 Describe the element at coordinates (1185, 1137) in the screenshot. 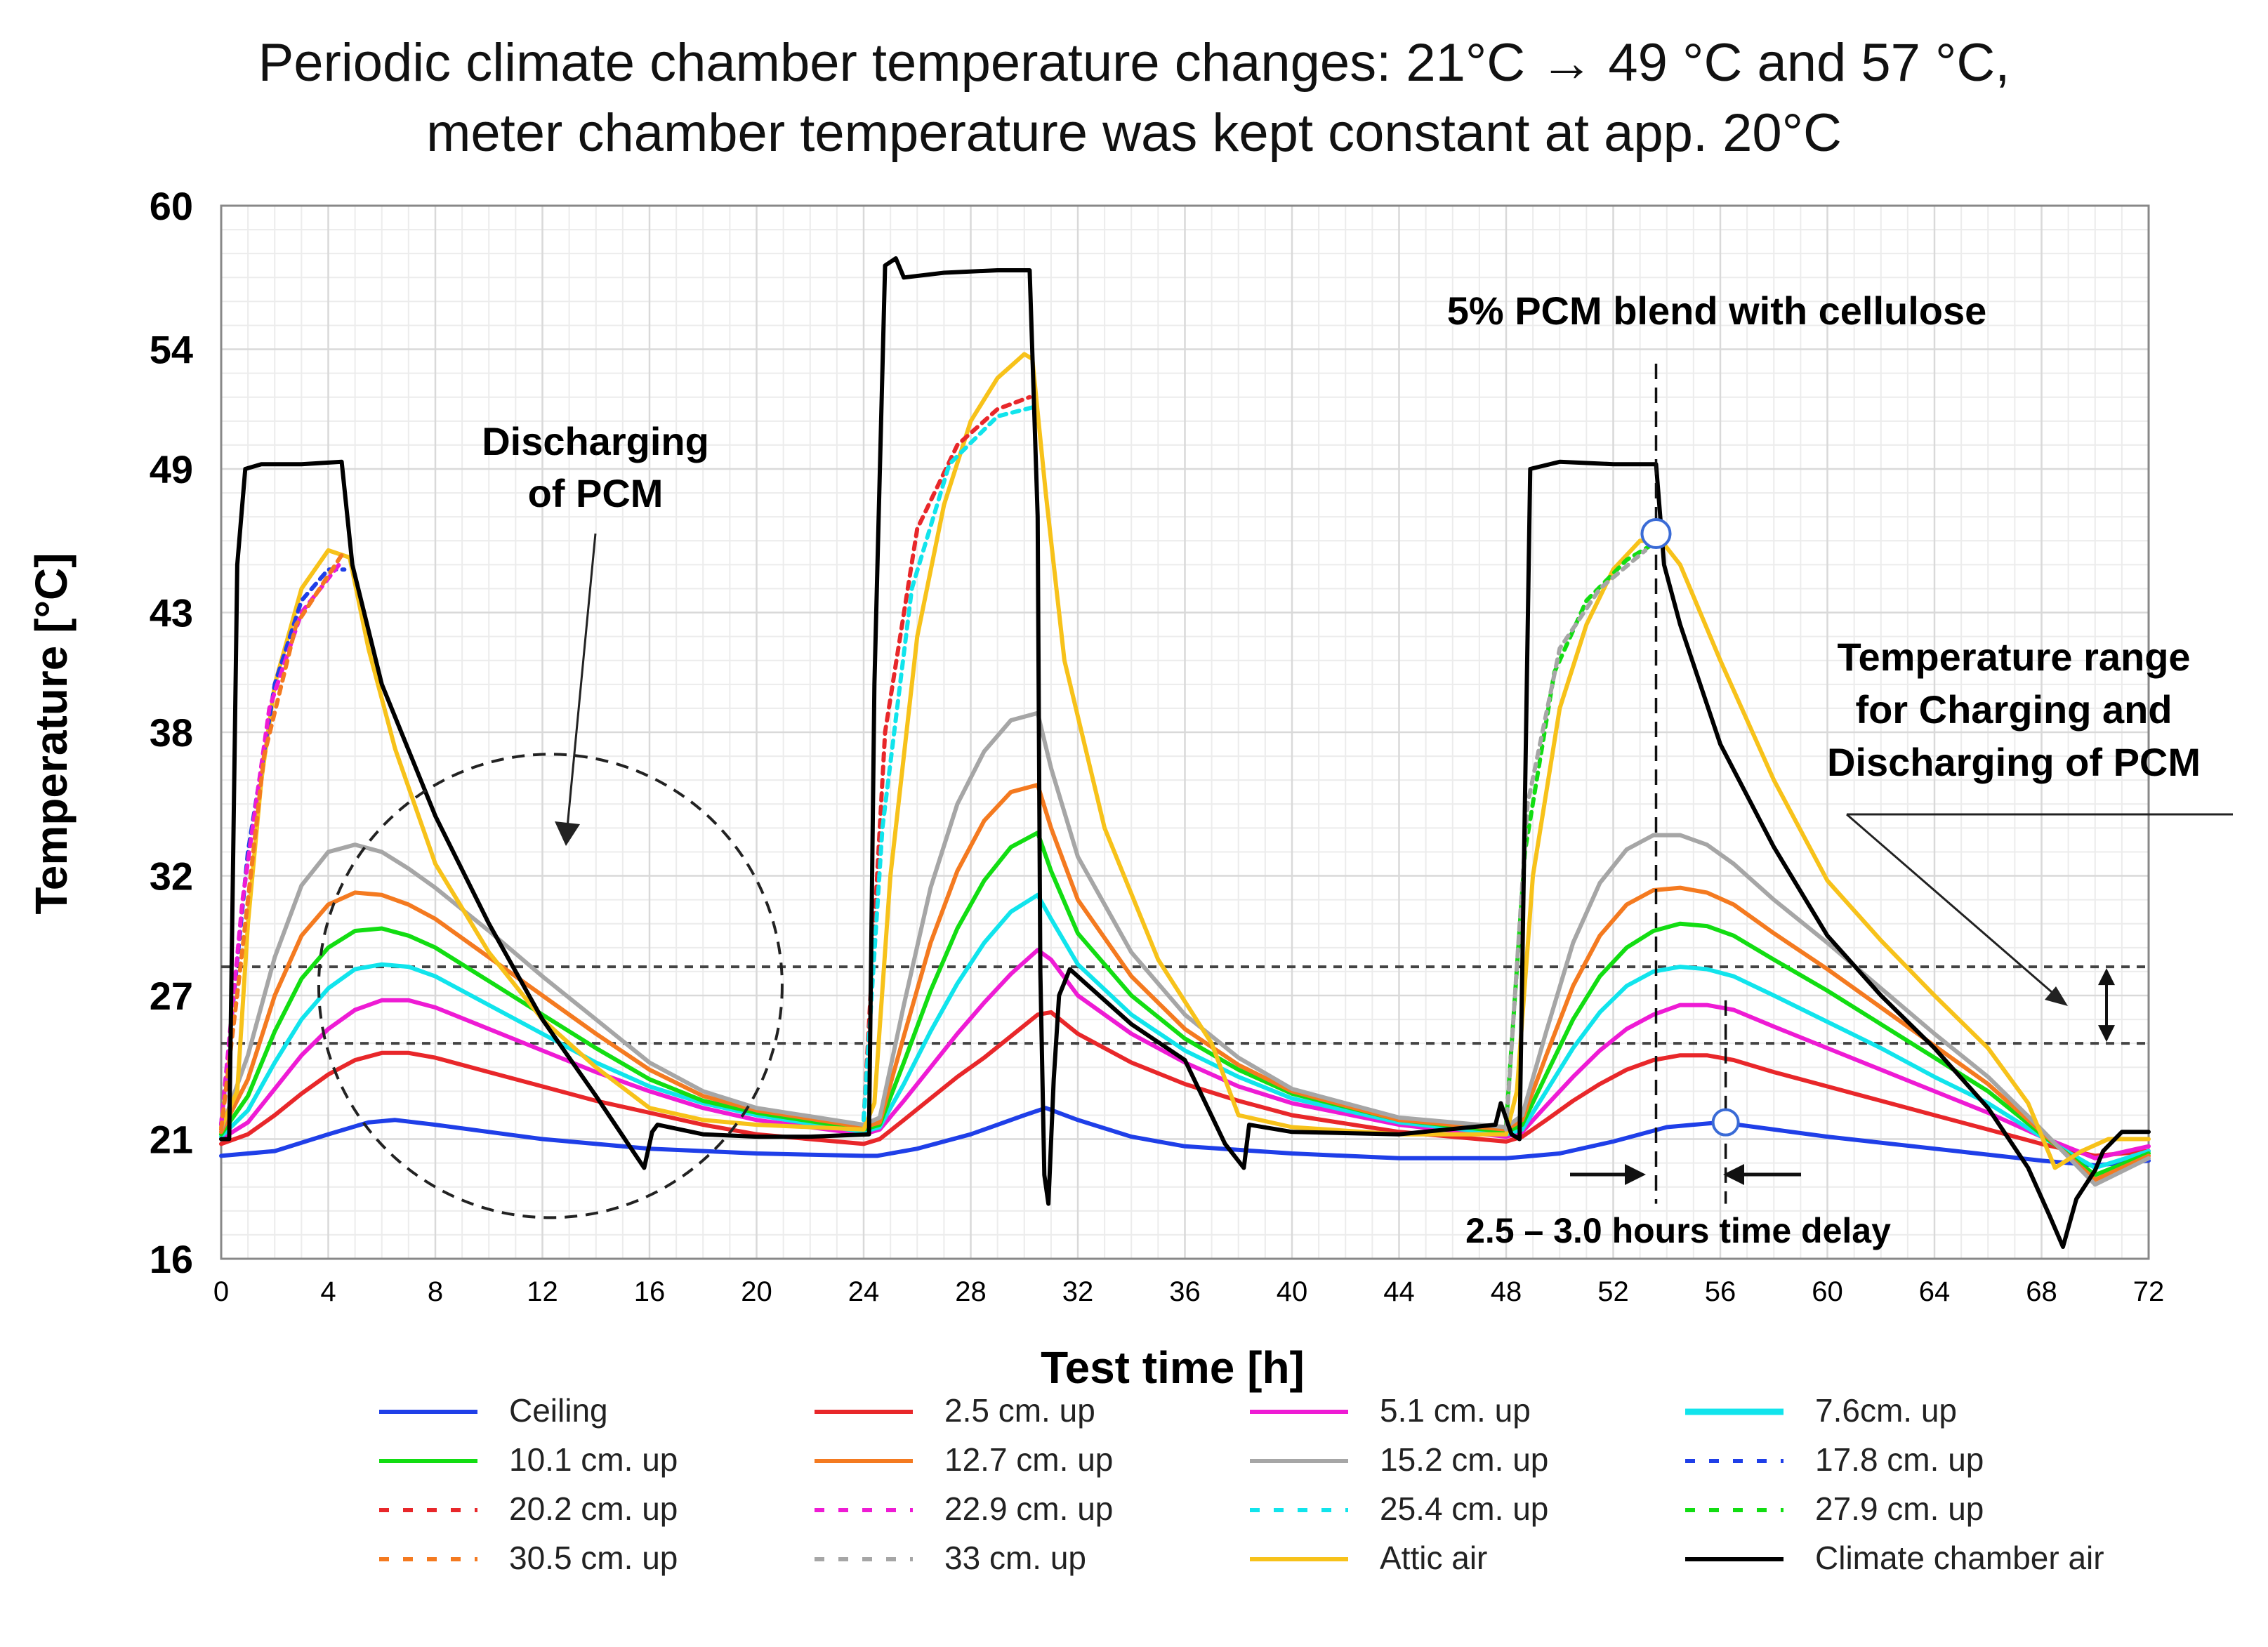

I see `series-line-ceiling` at that location.